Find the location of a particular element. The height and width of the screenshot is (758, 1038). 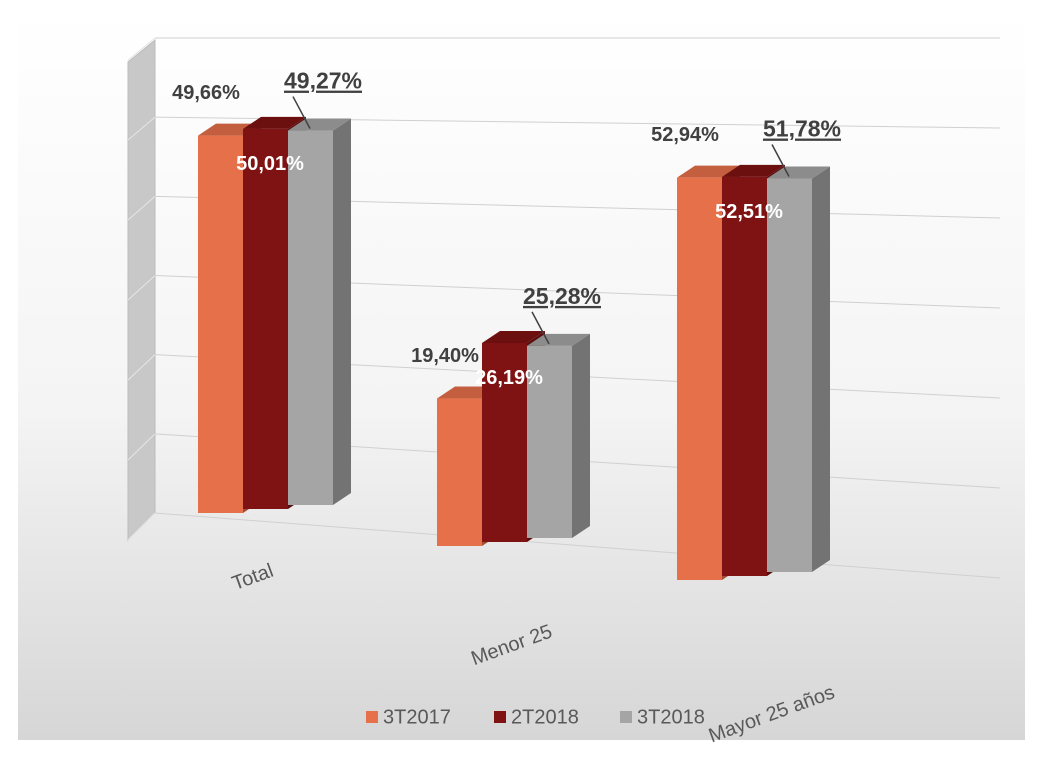

data-label: 52,94% is located at coordinates (685, 135).